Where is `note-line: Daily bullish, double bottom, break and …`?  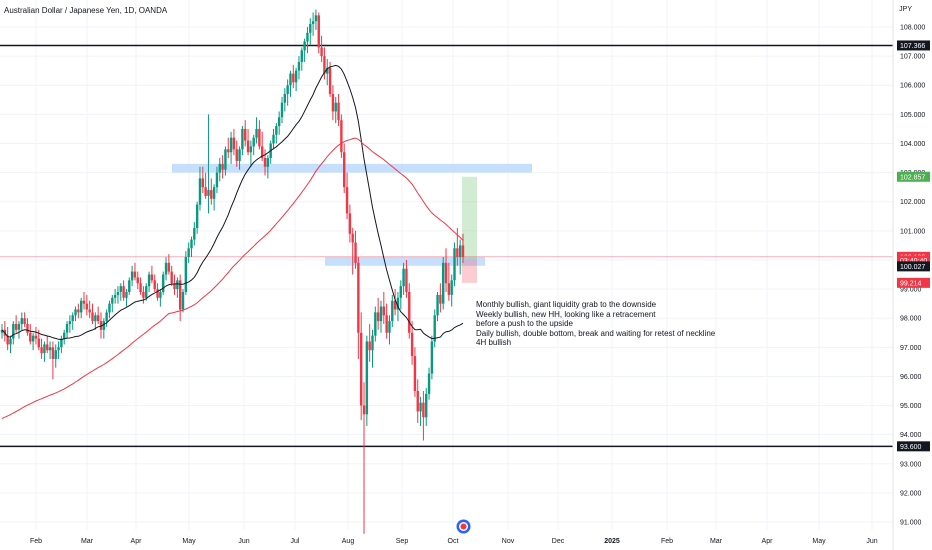 note-line: Daily bullish, double bottom, break and … is located at coordinates (596, 333).